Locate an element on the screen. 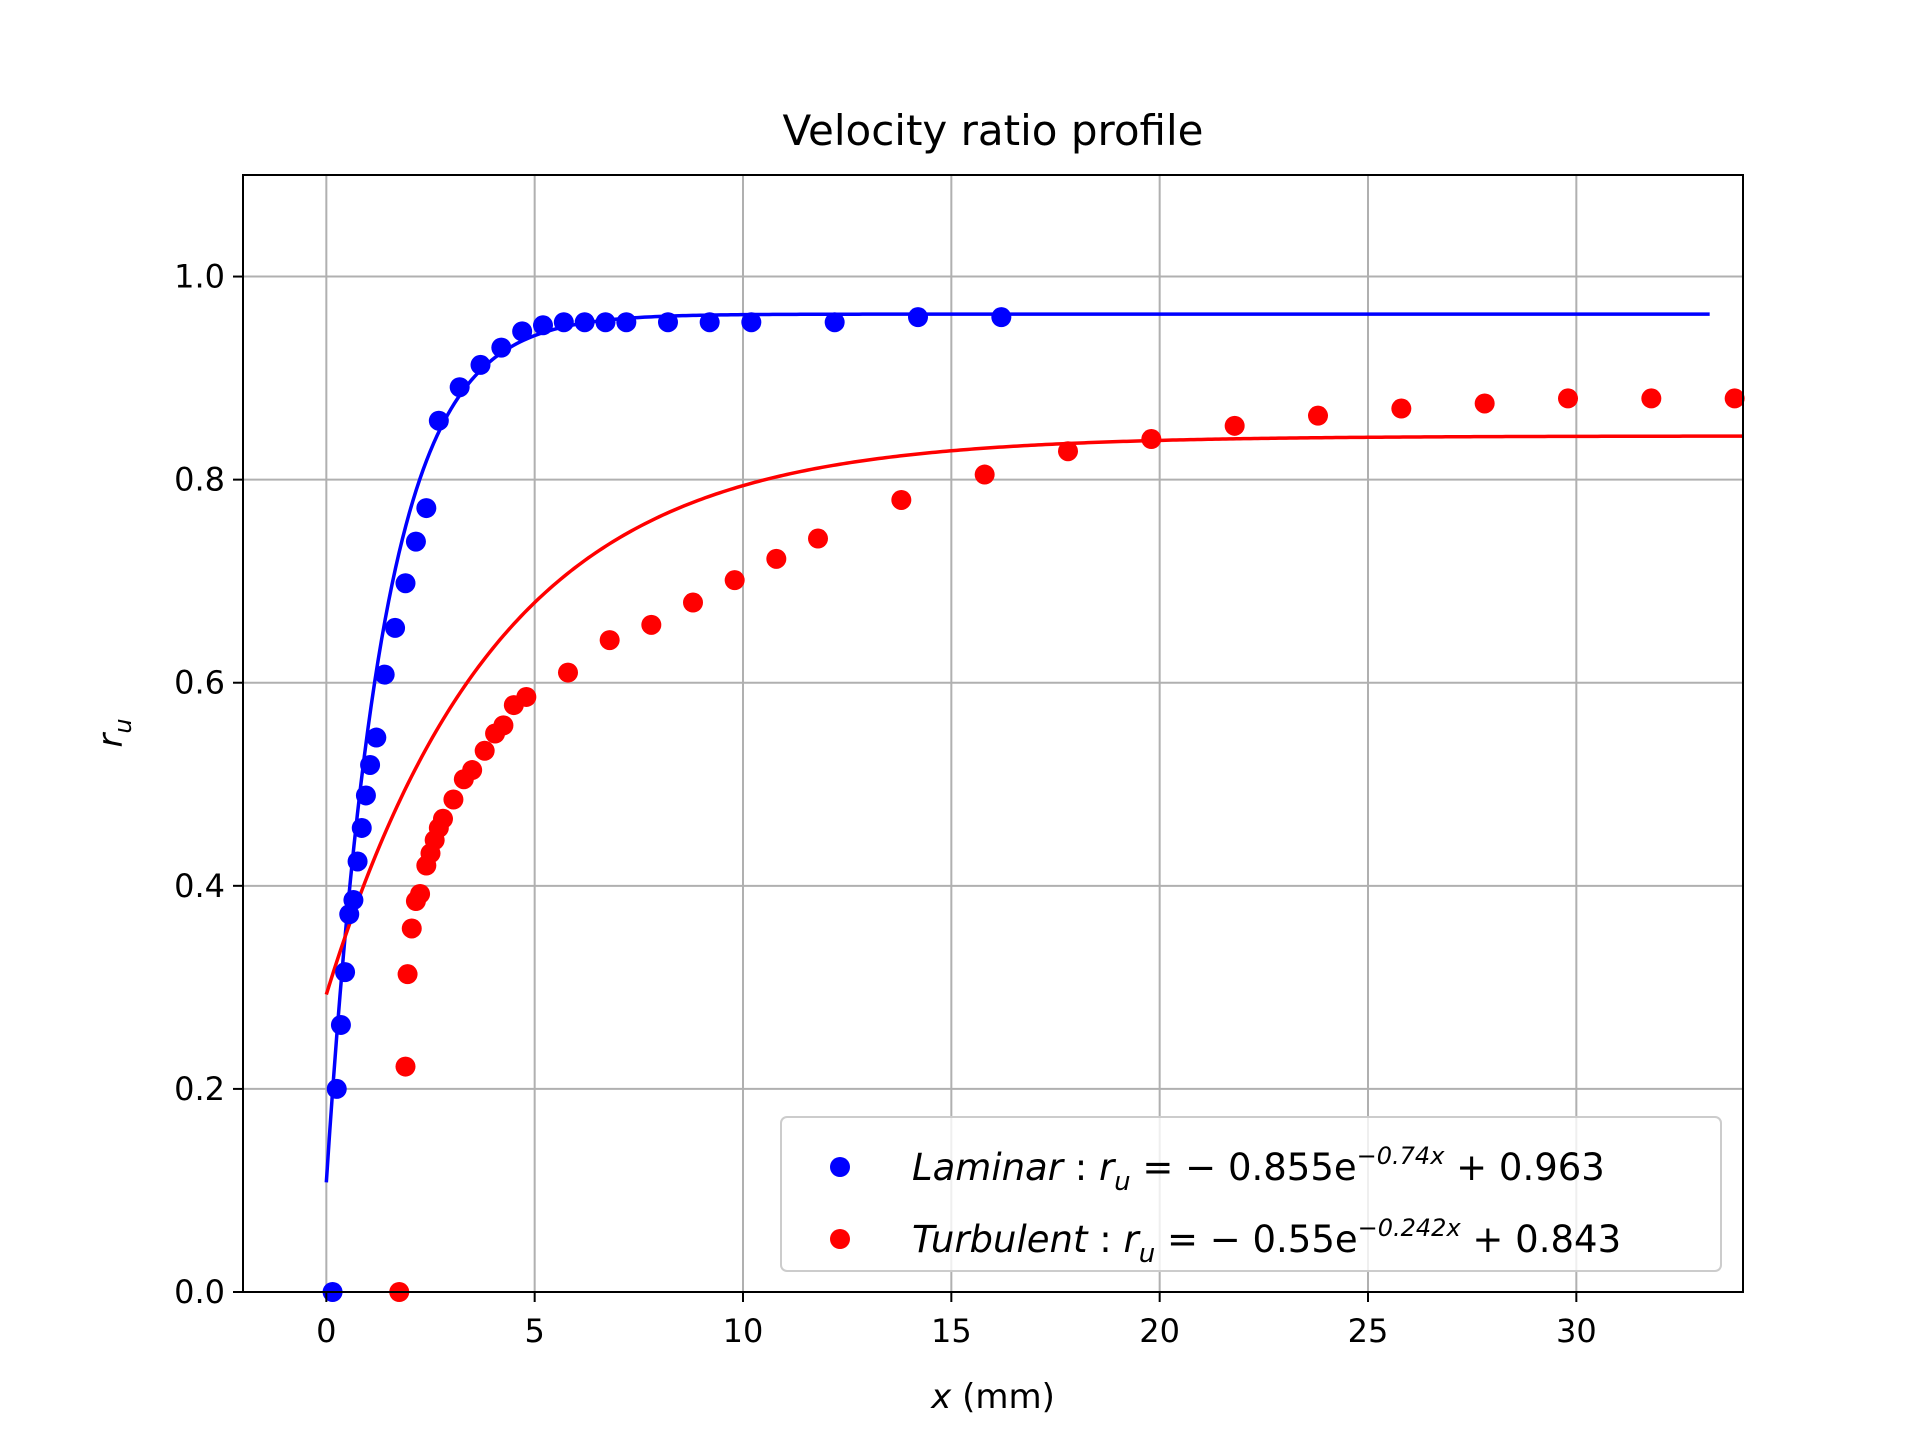 The height and width of the screenshot is (1440, 1920). x-tick-label-5: 25 is located at coordinates (1368, 1331).